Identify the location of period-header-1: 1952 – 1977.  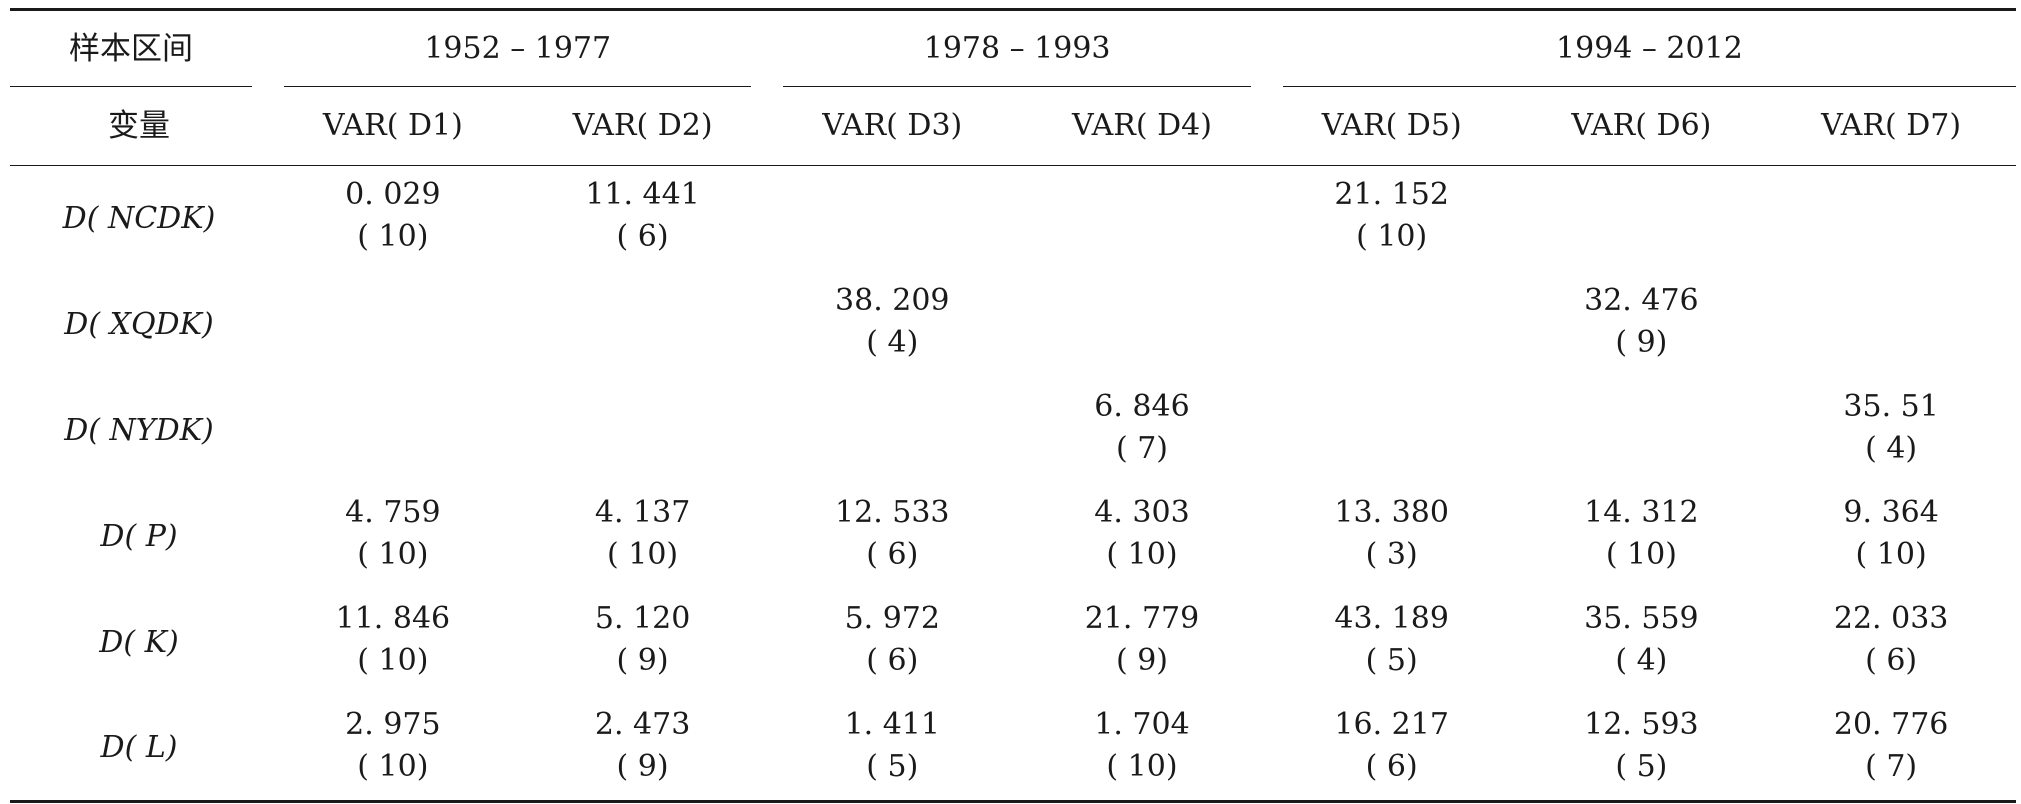
(518, 47).